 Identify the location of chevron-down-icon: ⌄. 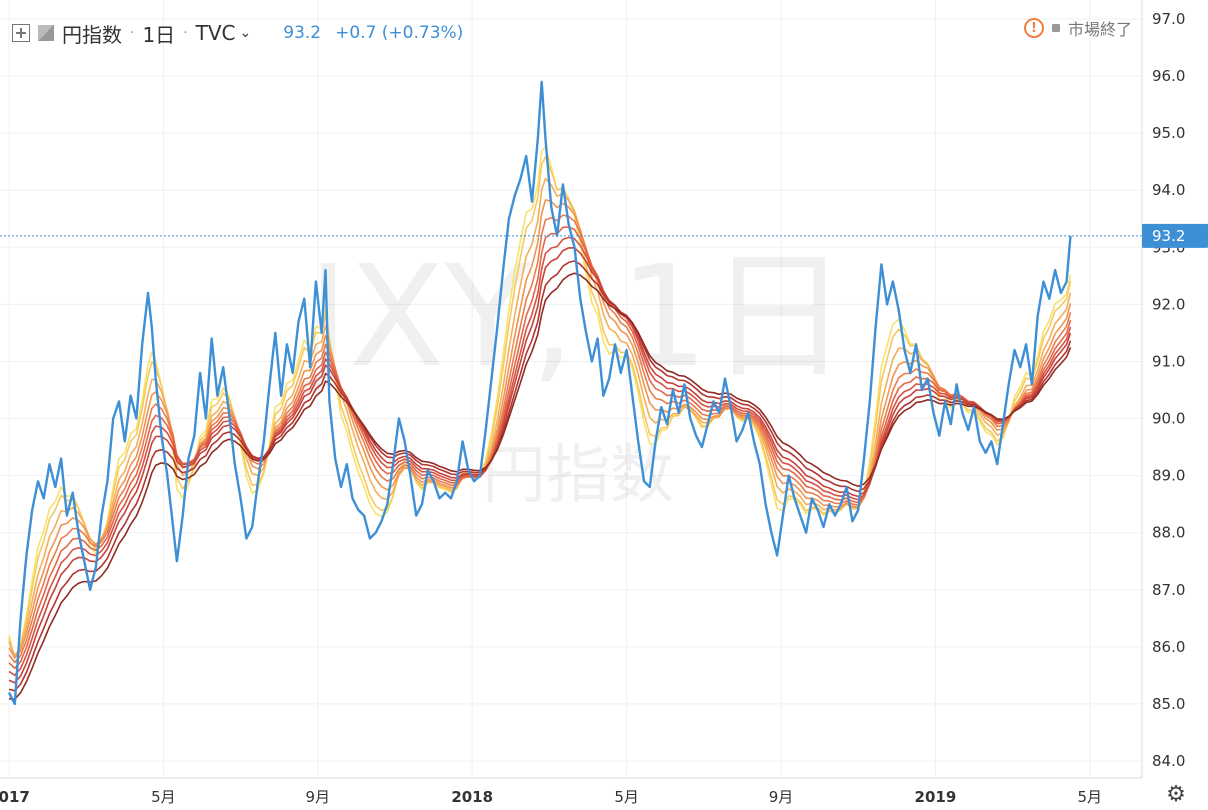
(245, 33).